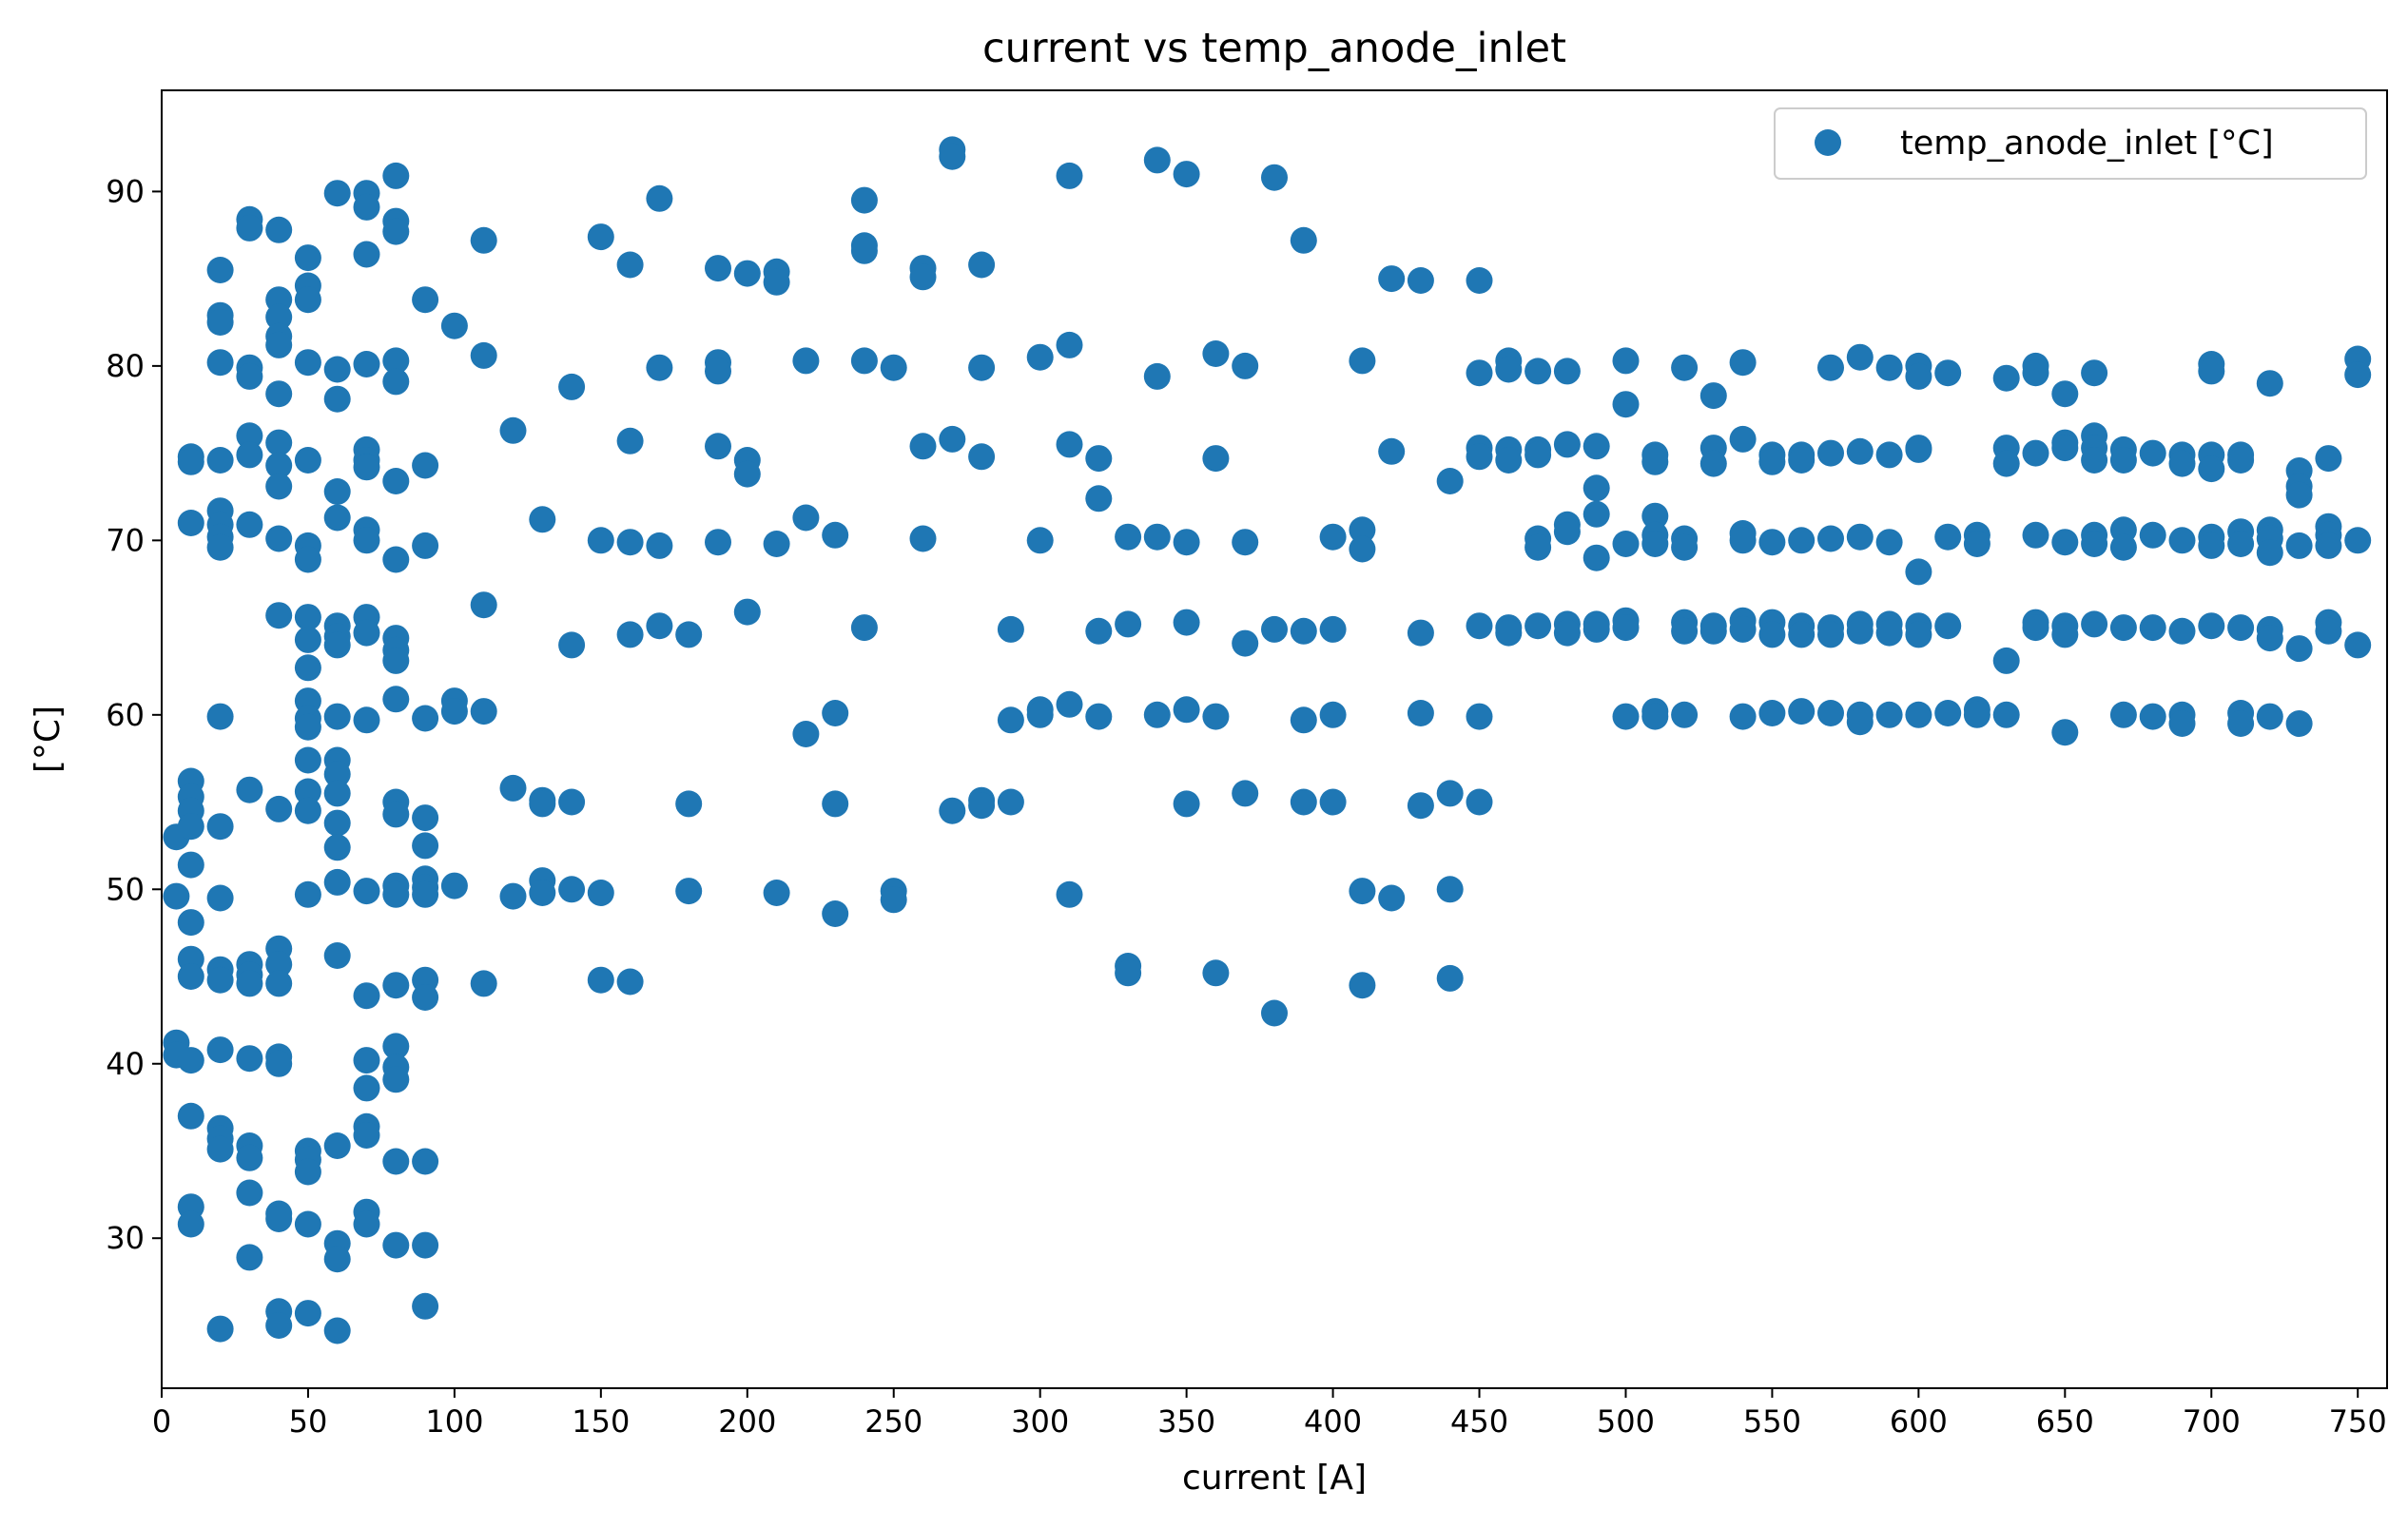 The width and height of the screenshot is (2408, 1528). I want to click on x-tick-label: 150, so click(601, 1421).